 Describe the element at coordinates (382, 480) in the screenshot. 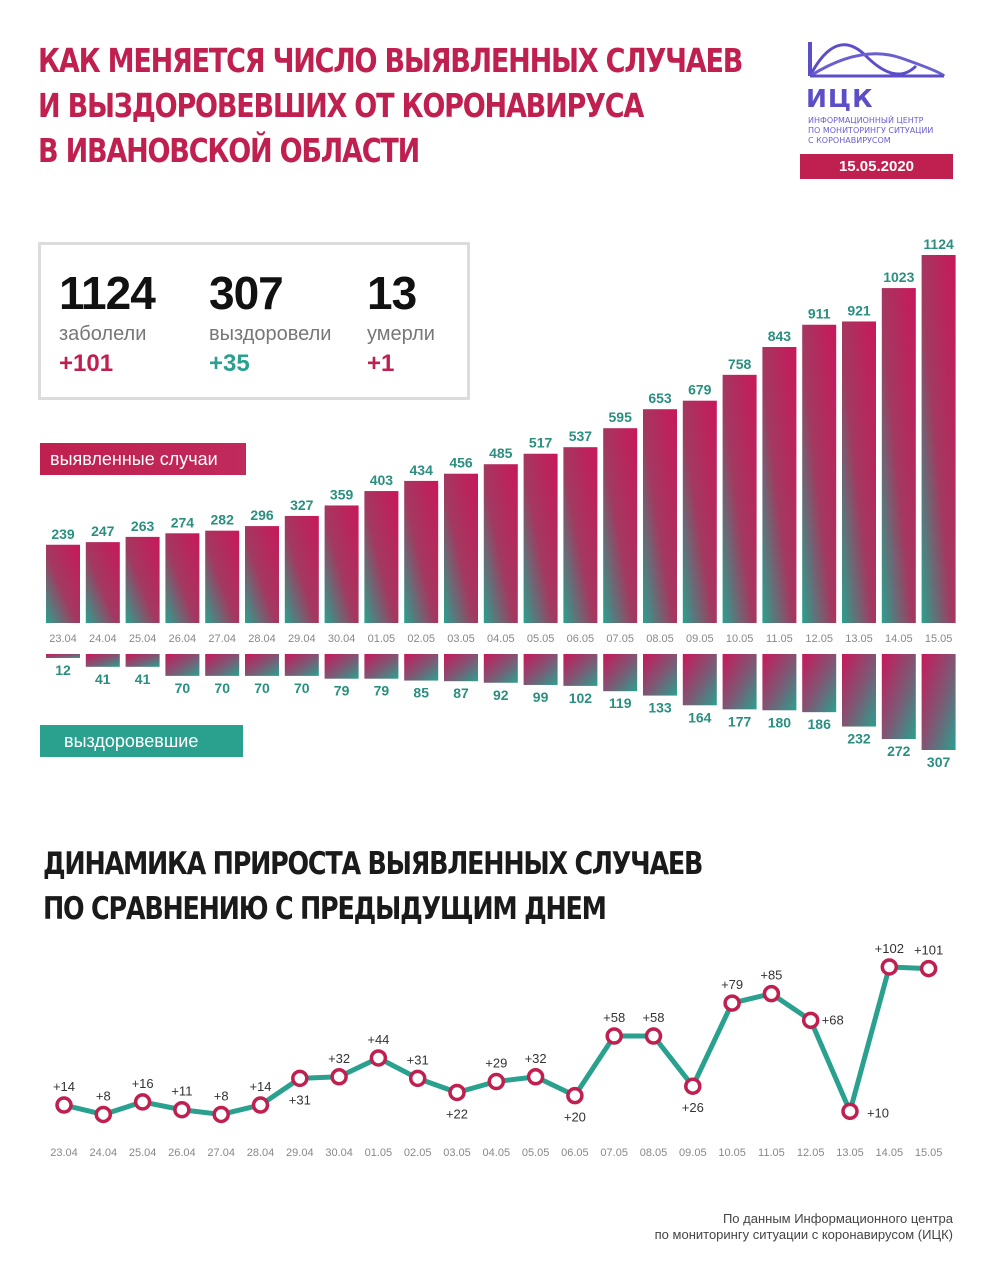

I see `cases-value-label: 403` at that location.